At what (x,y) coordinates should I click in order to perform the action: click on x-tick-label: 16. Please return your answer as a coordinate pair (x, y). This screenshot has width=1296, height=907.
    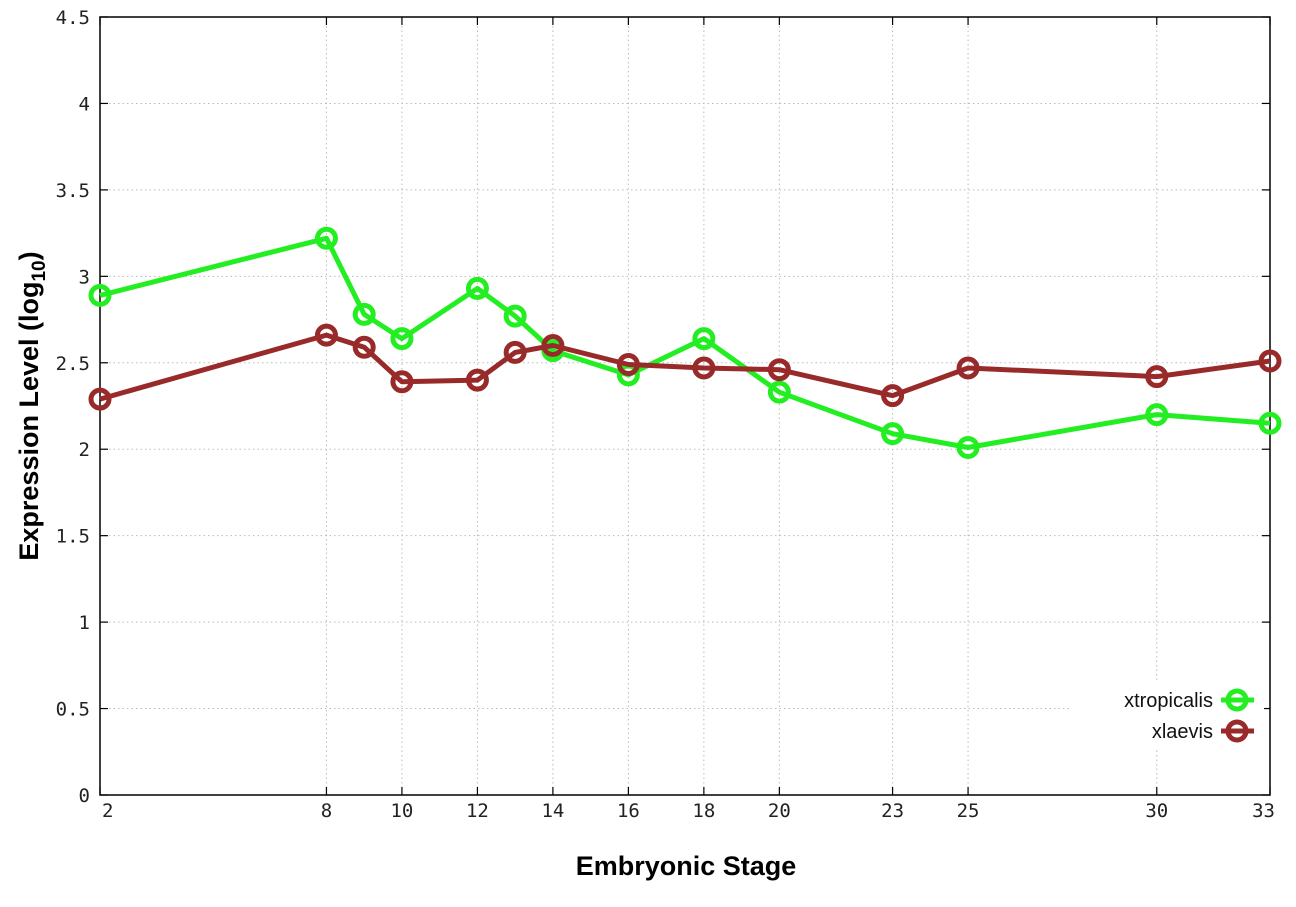
    Looking at the image, I should click on (628, 811).